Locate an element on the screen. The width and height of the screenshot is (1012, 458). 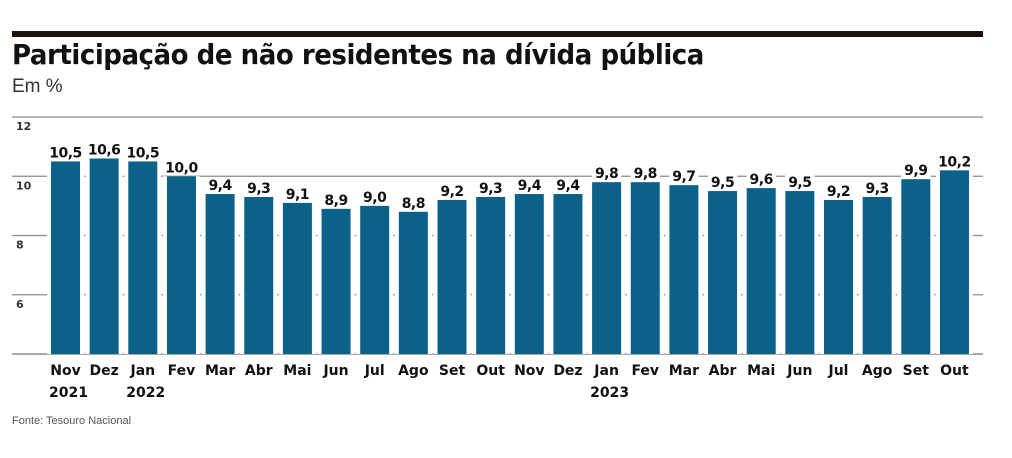
value-label: 8,9 is located at coordinates (335, 201).